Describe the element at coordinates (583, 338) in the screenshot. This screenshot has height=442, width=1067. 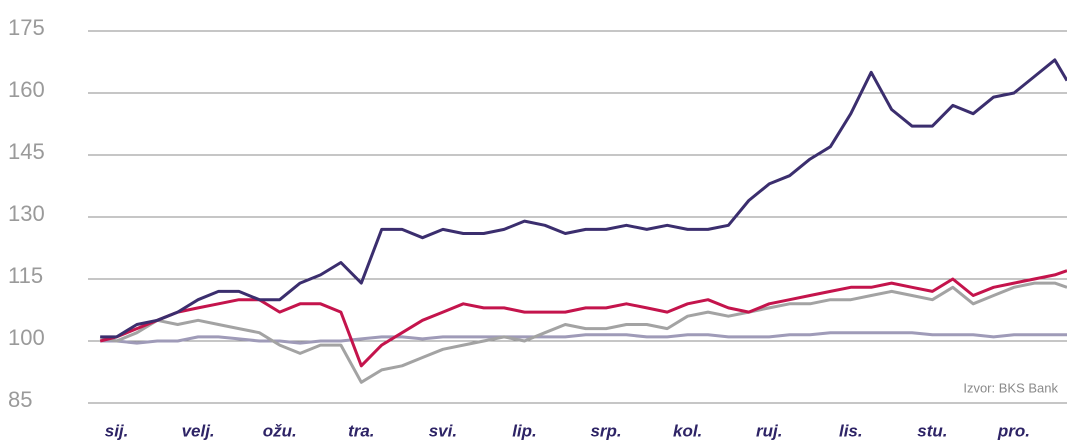
I see `series-line` at that location.